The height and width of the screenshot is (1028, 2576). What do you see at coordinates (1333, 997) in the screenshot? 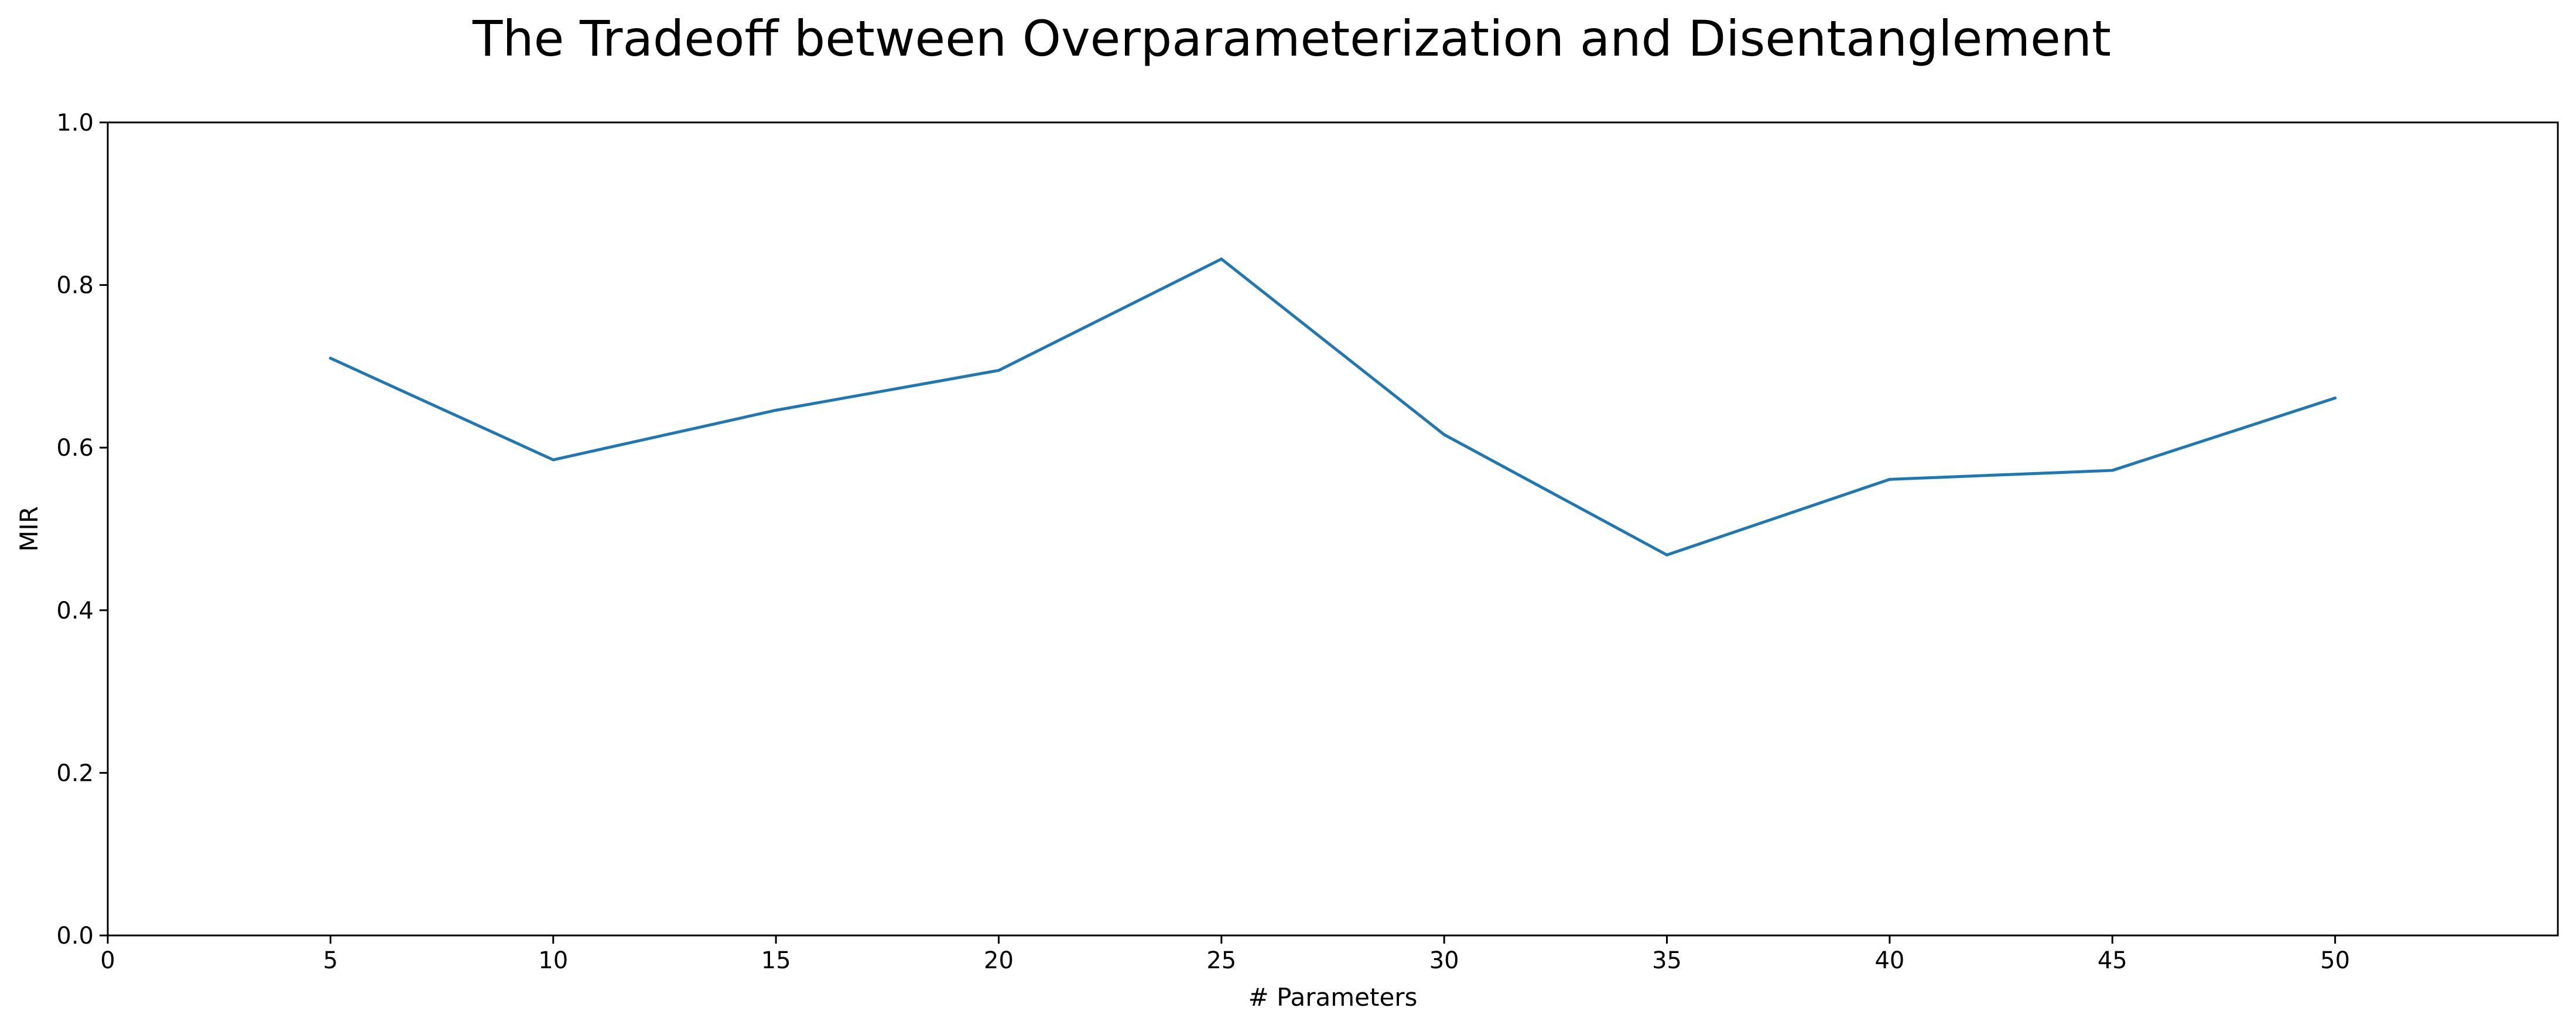
I see `x-axis-label: # Parameters` at bounding box center [1333, 997].